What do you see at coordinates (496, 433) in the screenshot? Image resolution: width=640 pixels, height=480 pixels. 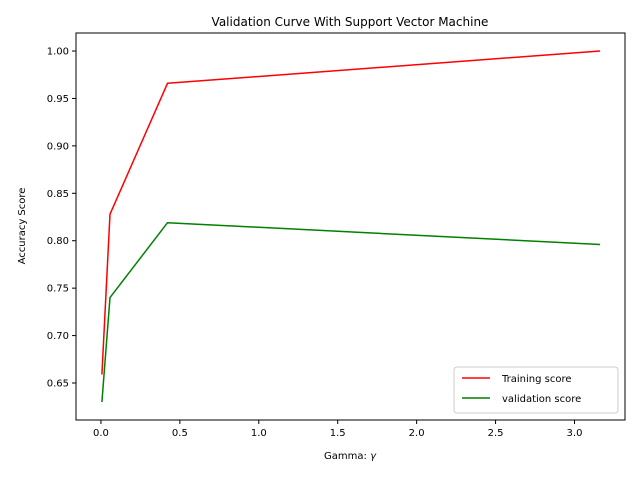 I see `x-tick-label: 2.5` at bounding box center [496, 433].